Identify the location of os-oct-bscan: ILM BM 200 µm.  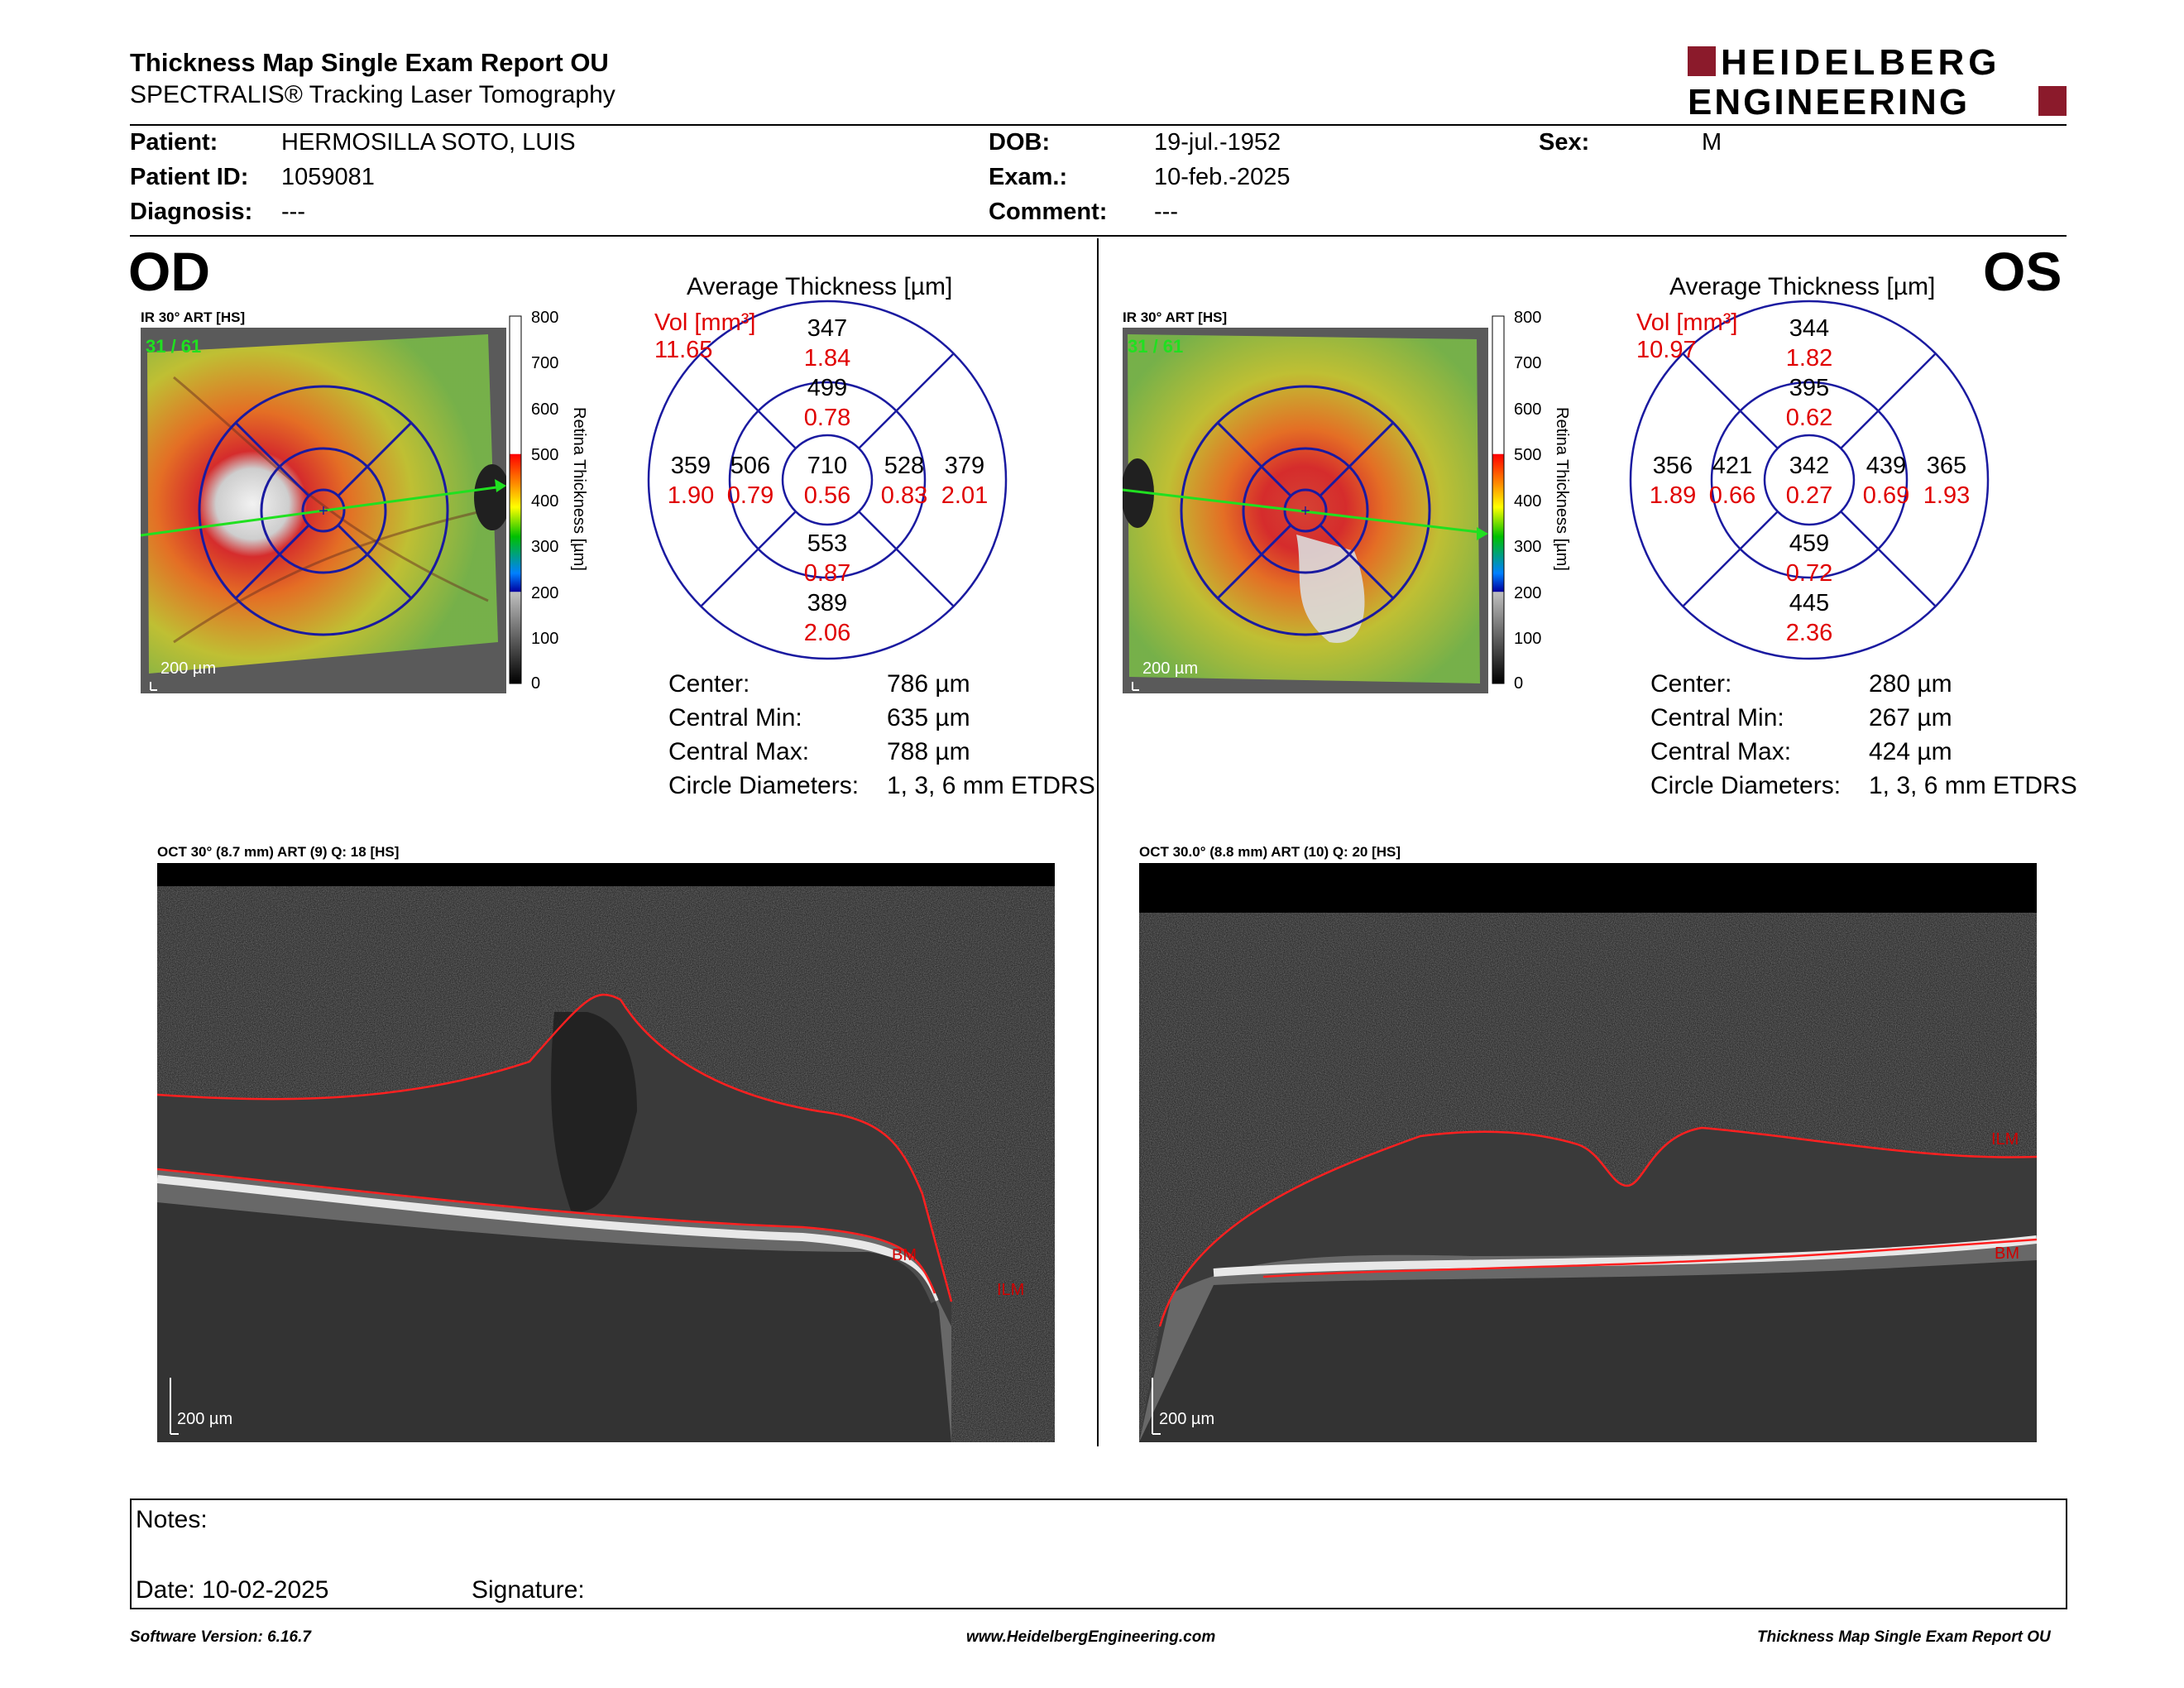
(1588, 1152).